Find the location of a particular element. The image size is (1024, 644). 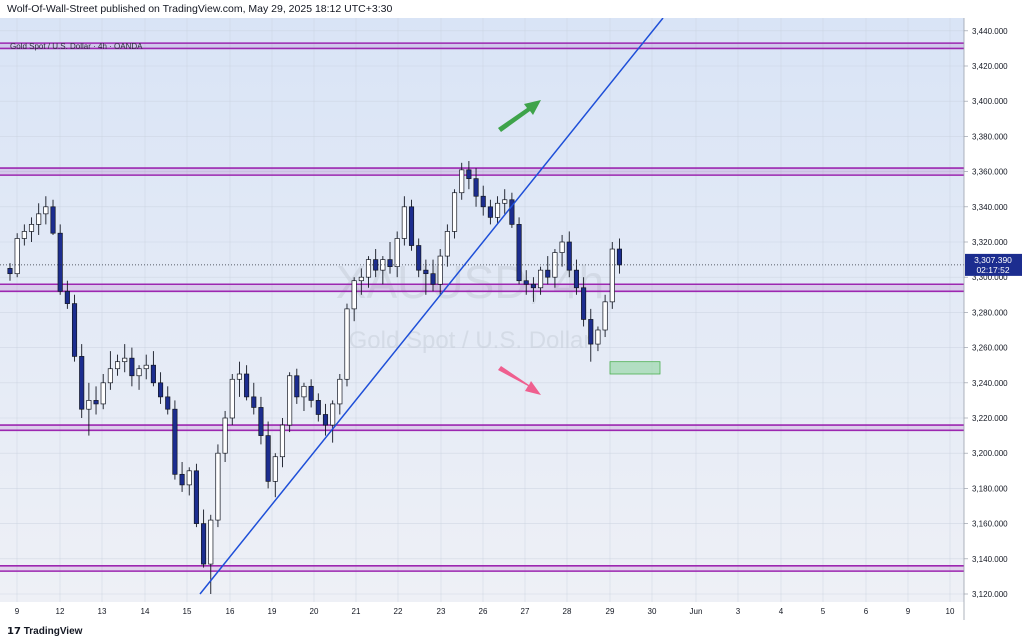

date-label: 19 is located at coordinates (272, 611).